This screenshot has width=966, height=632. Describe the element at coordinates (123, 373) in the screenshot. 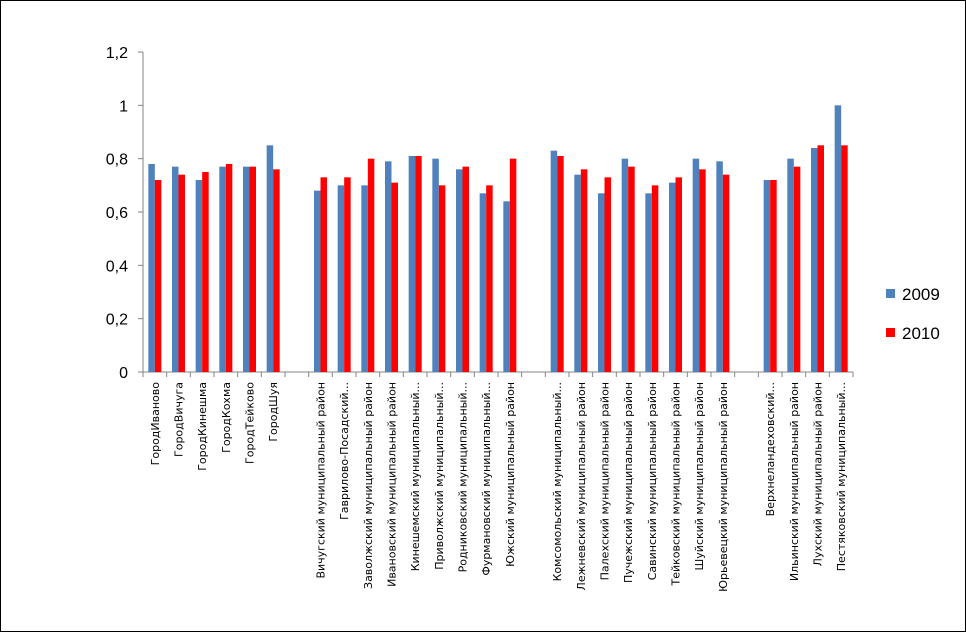

I see `y-tick-label: 0` at that location.